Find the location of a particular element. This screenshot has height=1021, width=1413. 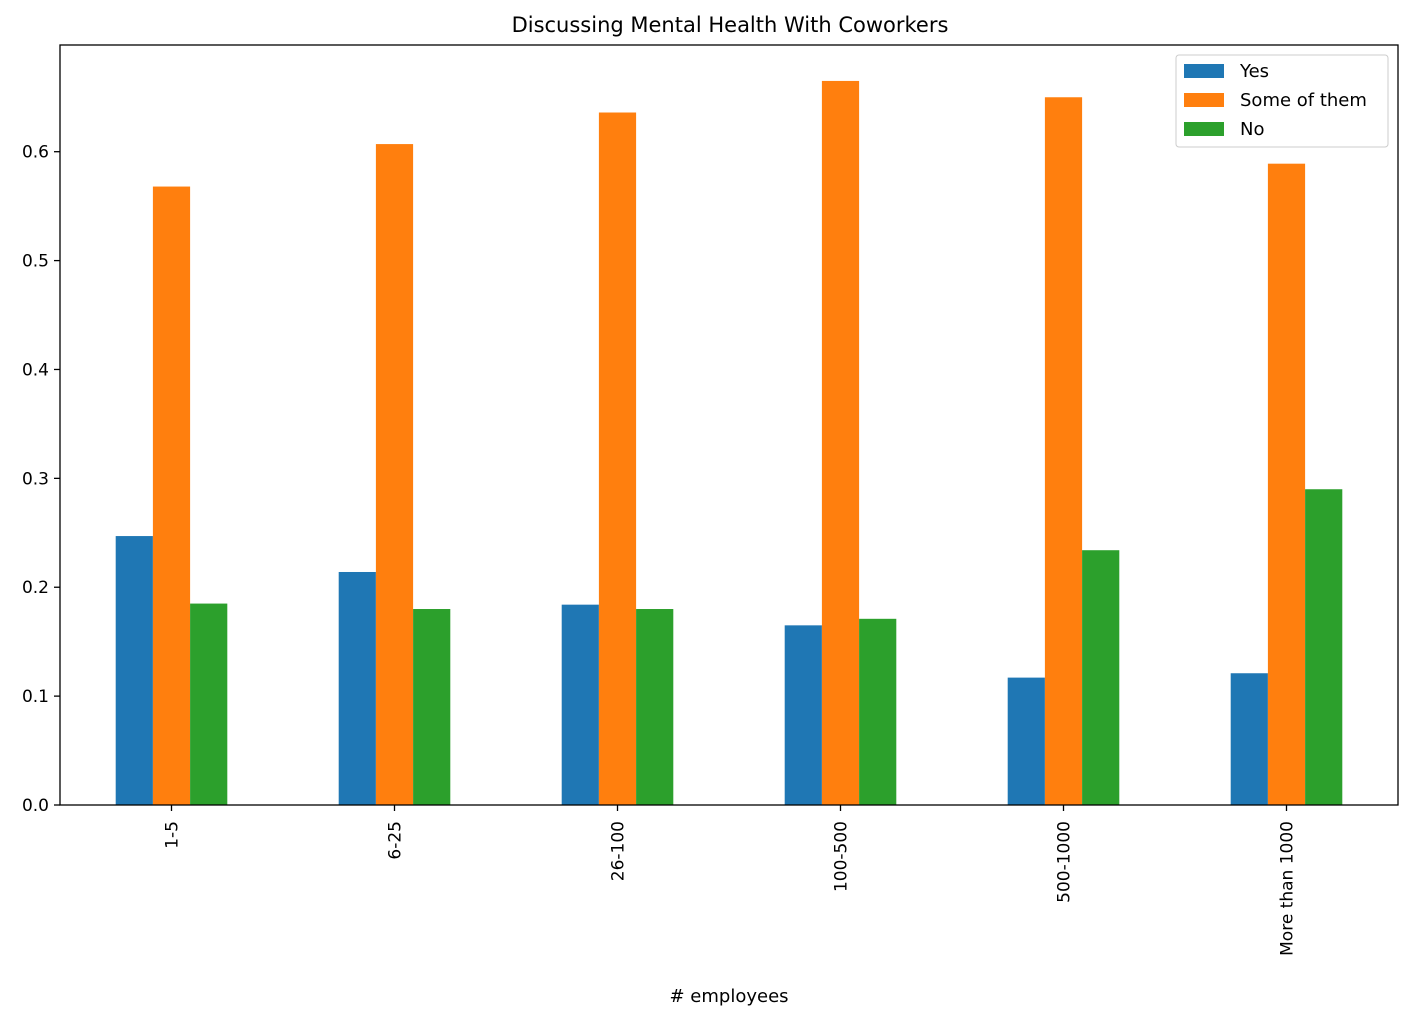

legend-box is located at coordinates (1282, 101).